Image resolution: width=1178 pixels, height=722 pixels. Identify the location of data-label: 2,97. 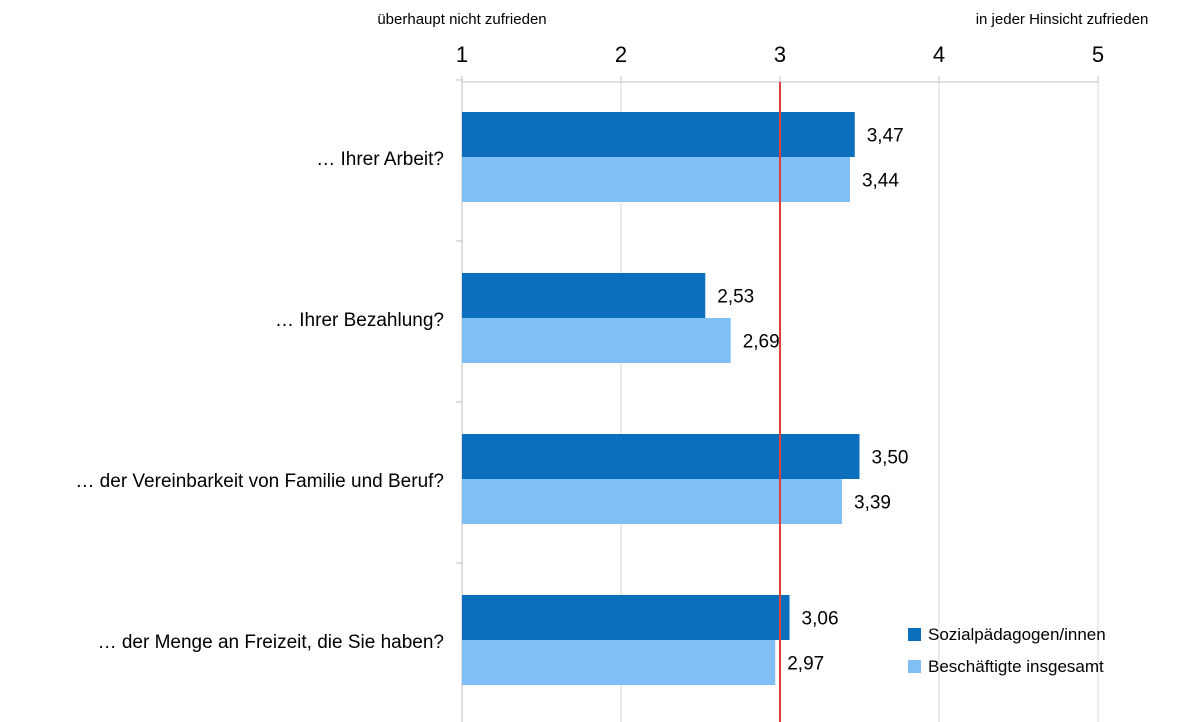
(805, 664).